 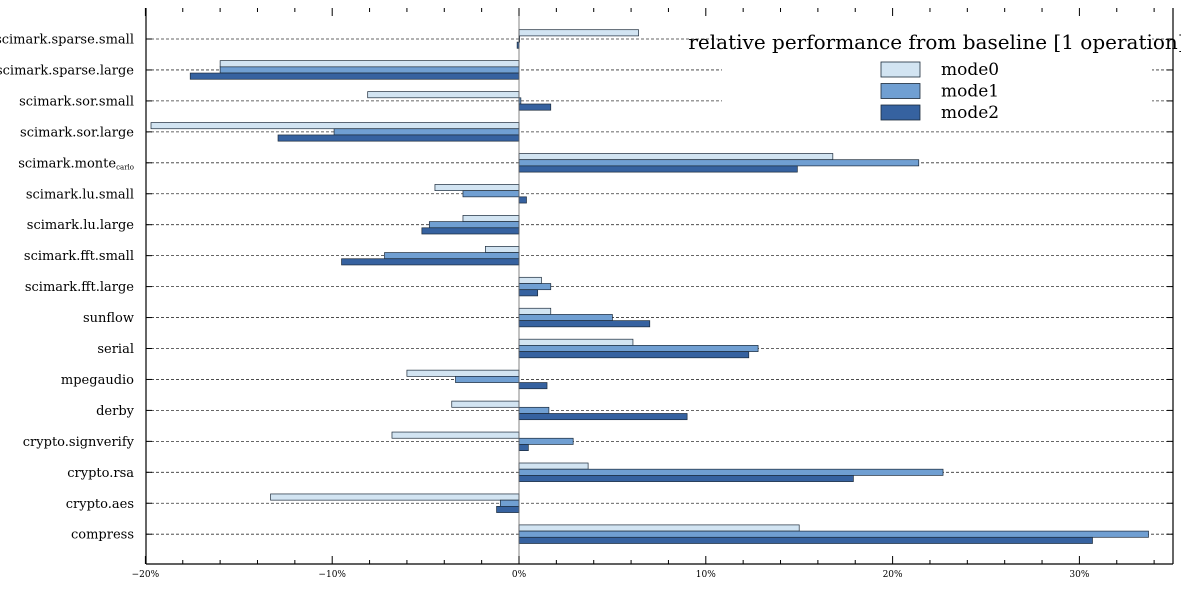 What do you see at coordinates (970, 70) in the screenshot?
I see `legend-label-mode0: mode0` at bounding box center [970, 70].